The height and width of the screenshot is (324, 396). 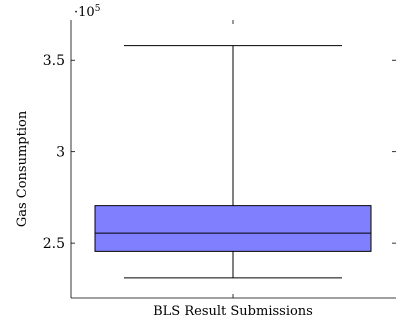 What do you see at coordinates (233, 228) in the screenshot?
I see `iqr-box` at bounding box center [233, 228].